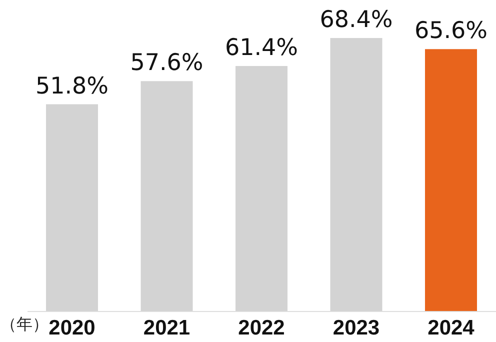  I want to click on data-label: 68.4%, so click(356, 20).